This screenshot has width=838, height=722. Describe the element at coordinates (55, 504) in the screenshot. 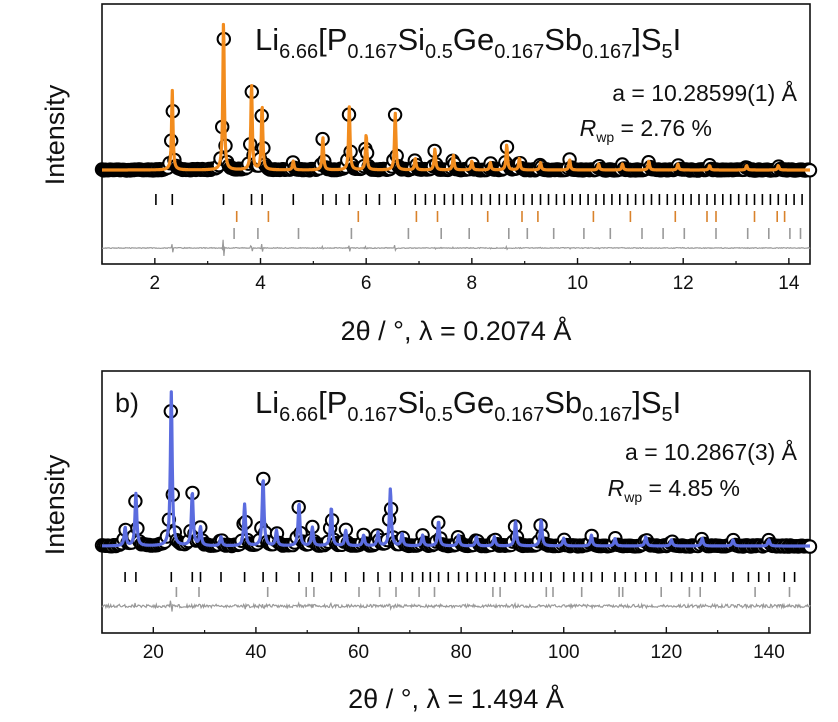

I see `panel-b-y-label: Intensity` at that location.